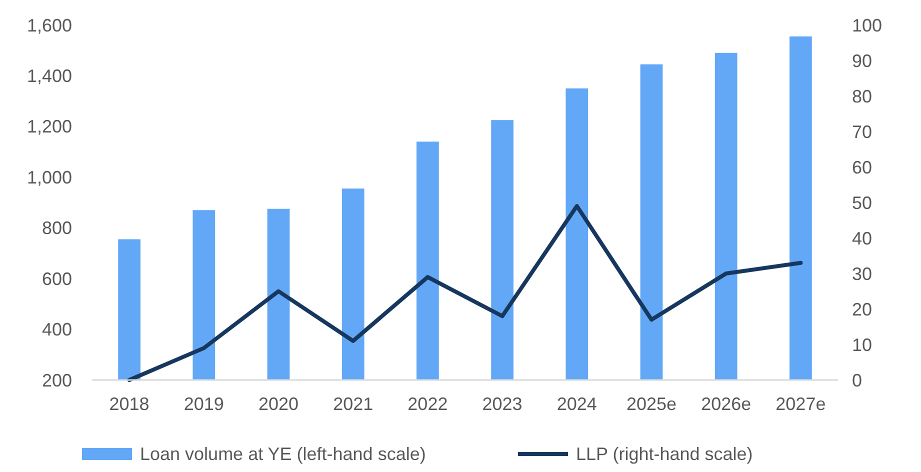 The image size is (921, 472). Describe the element at coordinates (49, 25) in the screenshot. I see `y-tick-label: 1,600` at that location.